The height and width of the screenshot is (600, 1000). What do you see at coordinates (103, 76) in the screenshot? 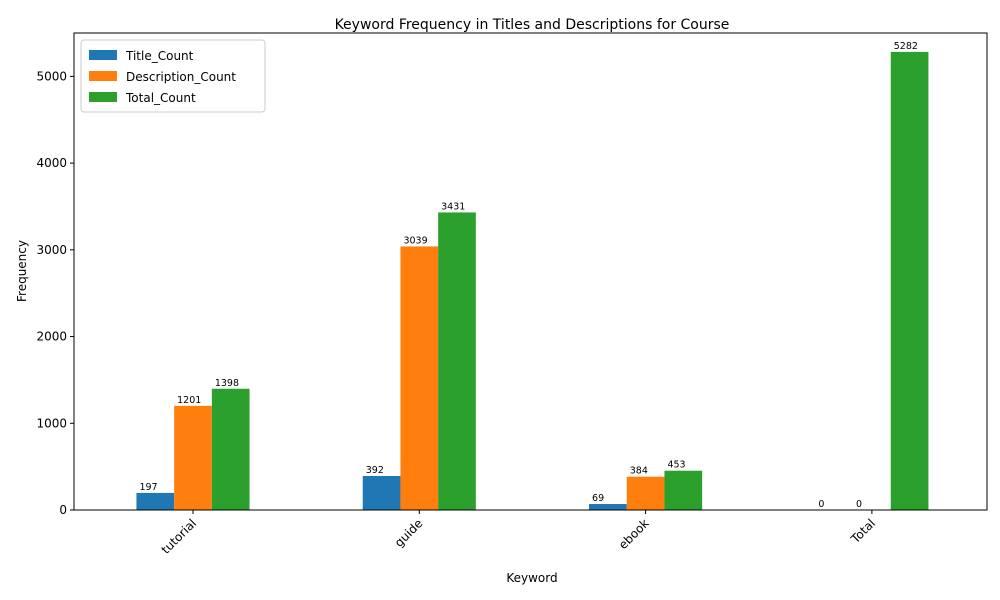
I see `legend-swatch-description-count` at bounding box center [103, 76].